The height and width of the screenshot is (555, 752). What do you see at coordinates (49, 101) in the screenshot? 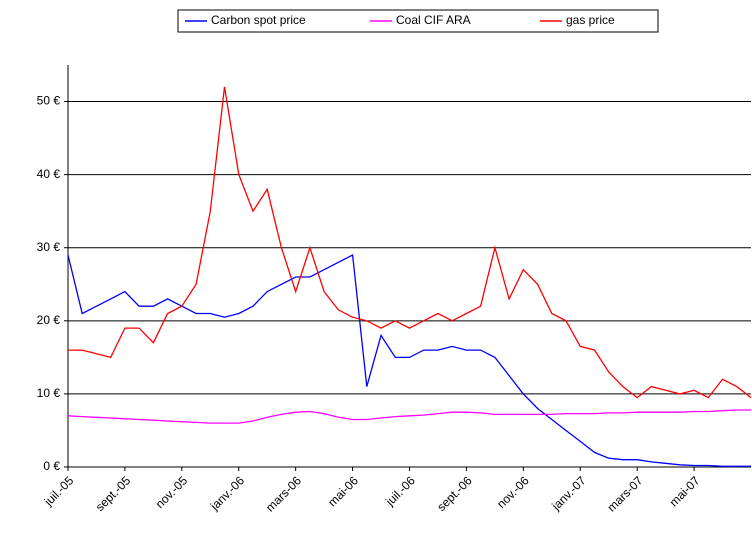
I see `y-tick-label: 50 €` at bounding box center [49, 101].